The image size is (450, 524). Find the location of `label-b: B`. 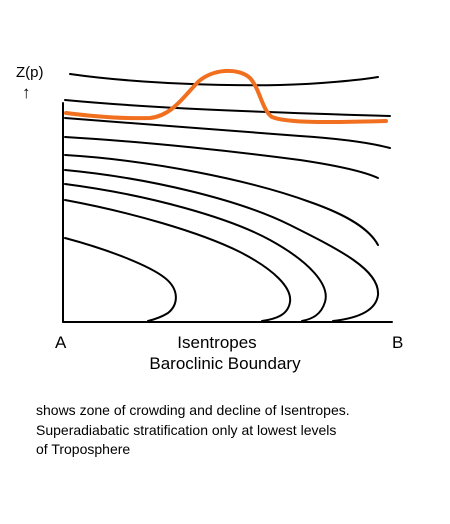

label-b: B is located at coordinates (398, 342).